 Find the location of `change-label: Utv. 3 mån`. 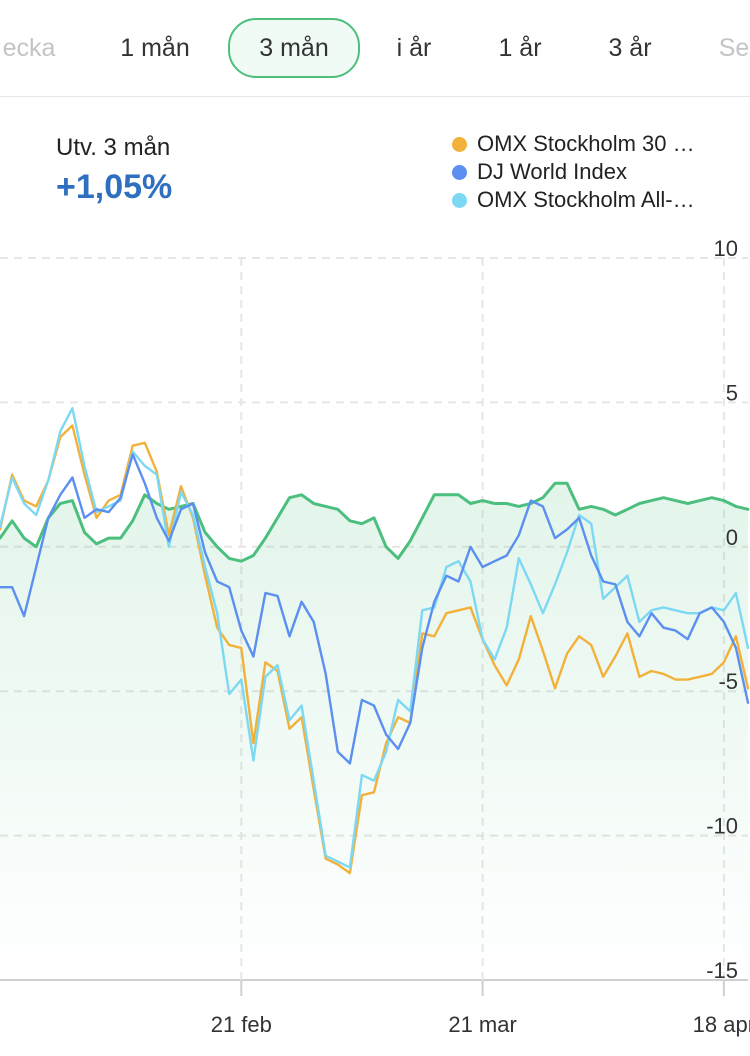

change-label: Utv. 3 mån is located at coordinates (113, 147).